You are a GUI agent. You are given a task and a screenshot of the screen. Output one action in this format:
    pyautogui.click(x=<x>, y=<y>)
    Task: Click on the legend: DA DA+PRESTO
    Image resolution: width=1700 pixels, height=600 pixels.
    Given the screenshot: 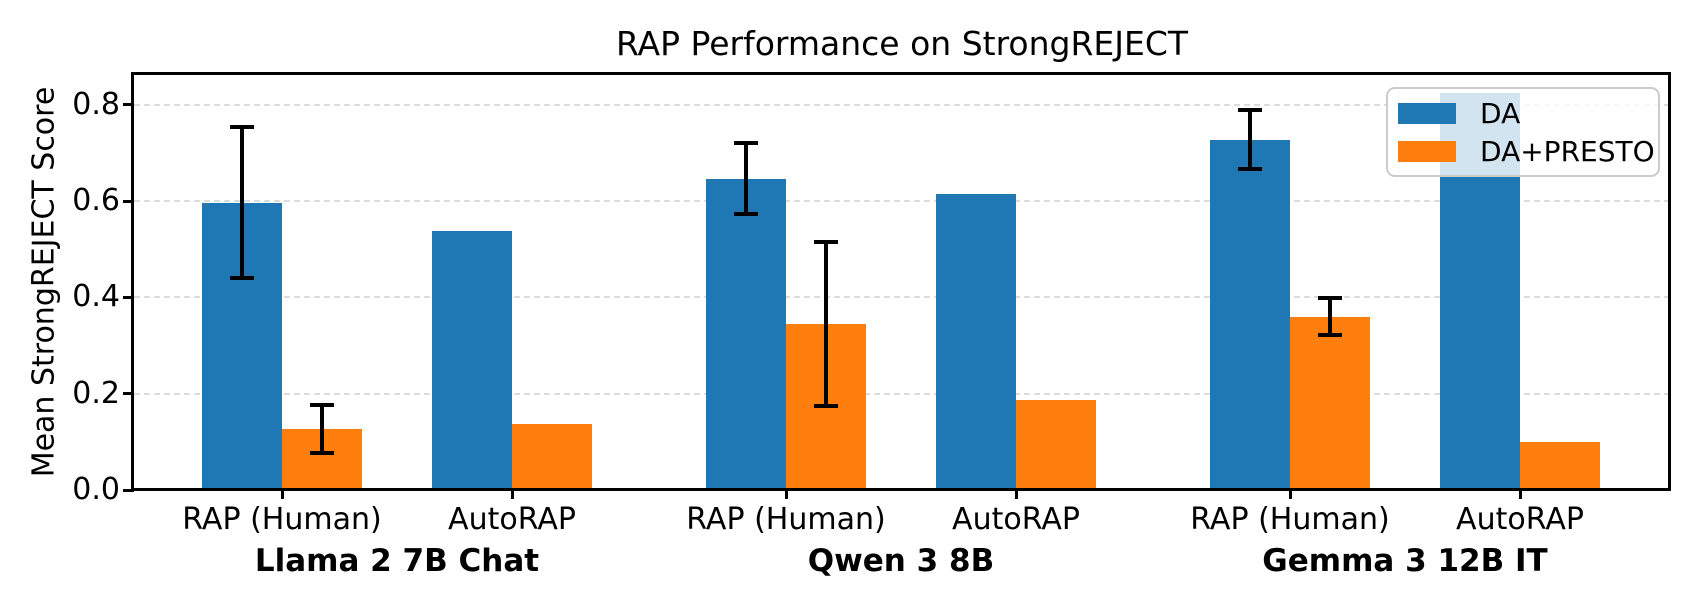 What is the action you would take?
    pyautogui.click(x=1523, y=132)
    